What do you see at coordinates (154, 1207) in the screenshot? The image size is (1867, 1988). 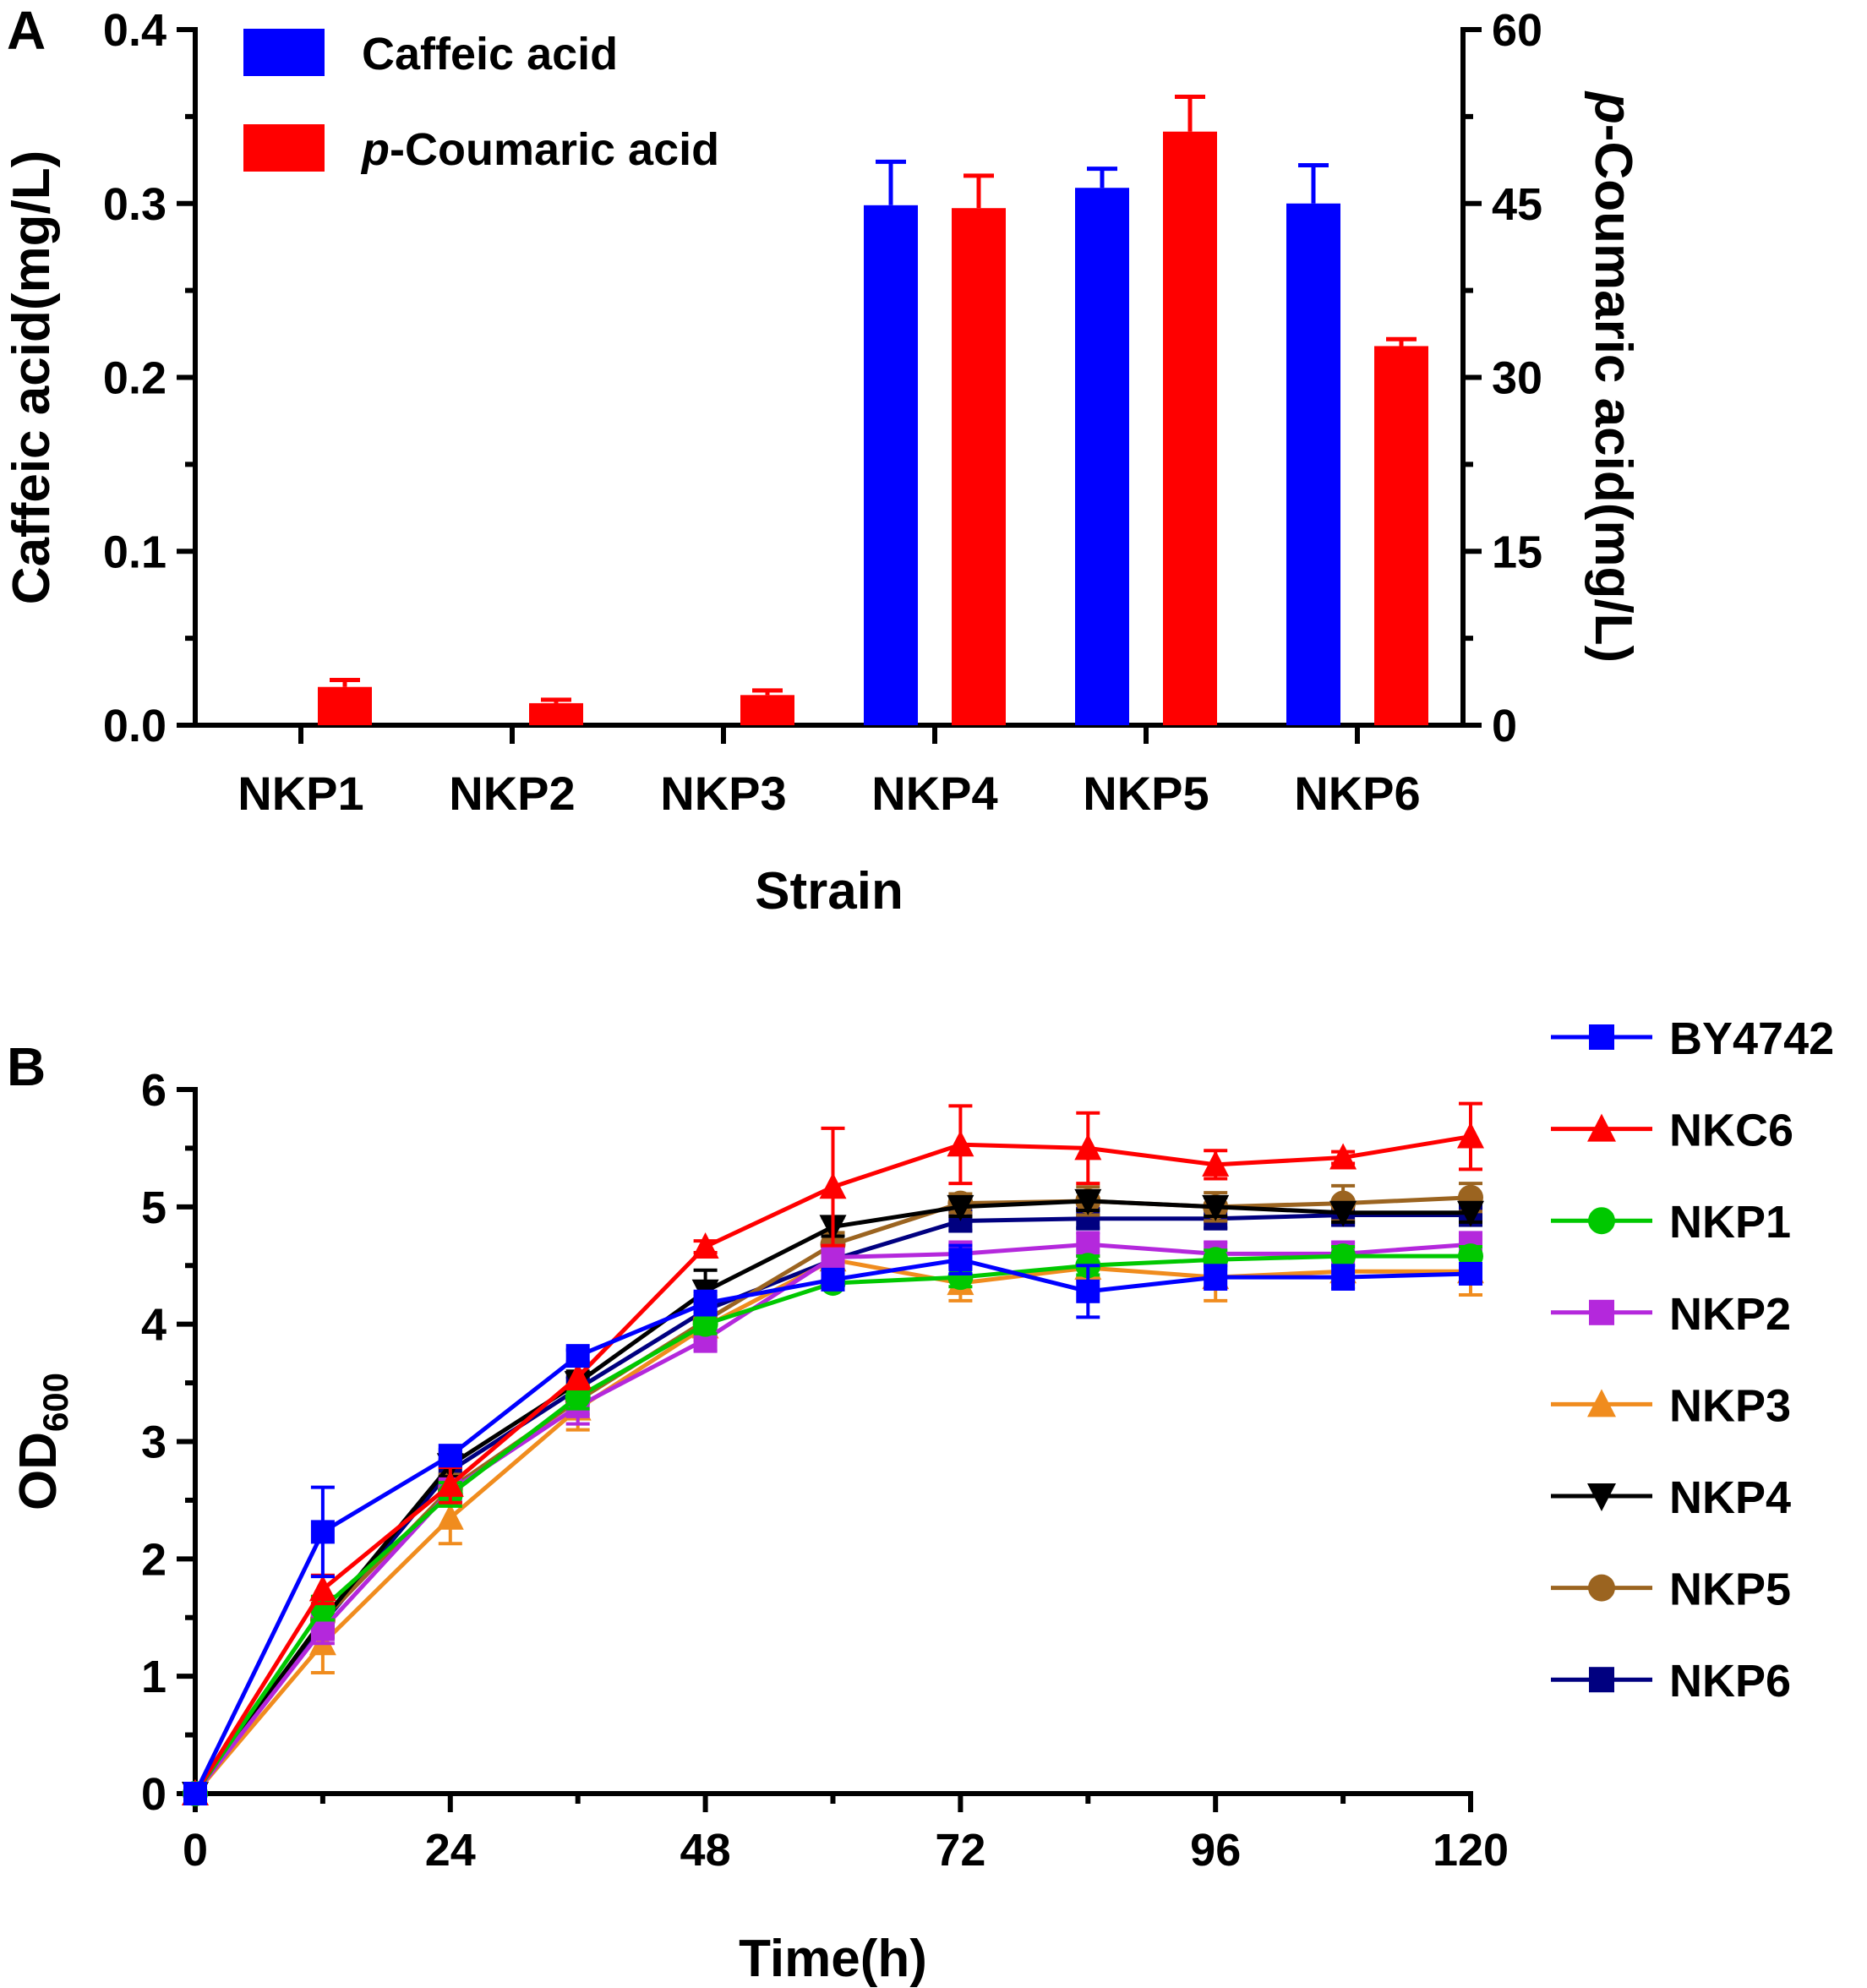 I see `y-tick-label: 5` at bounding box center [154, 1207].